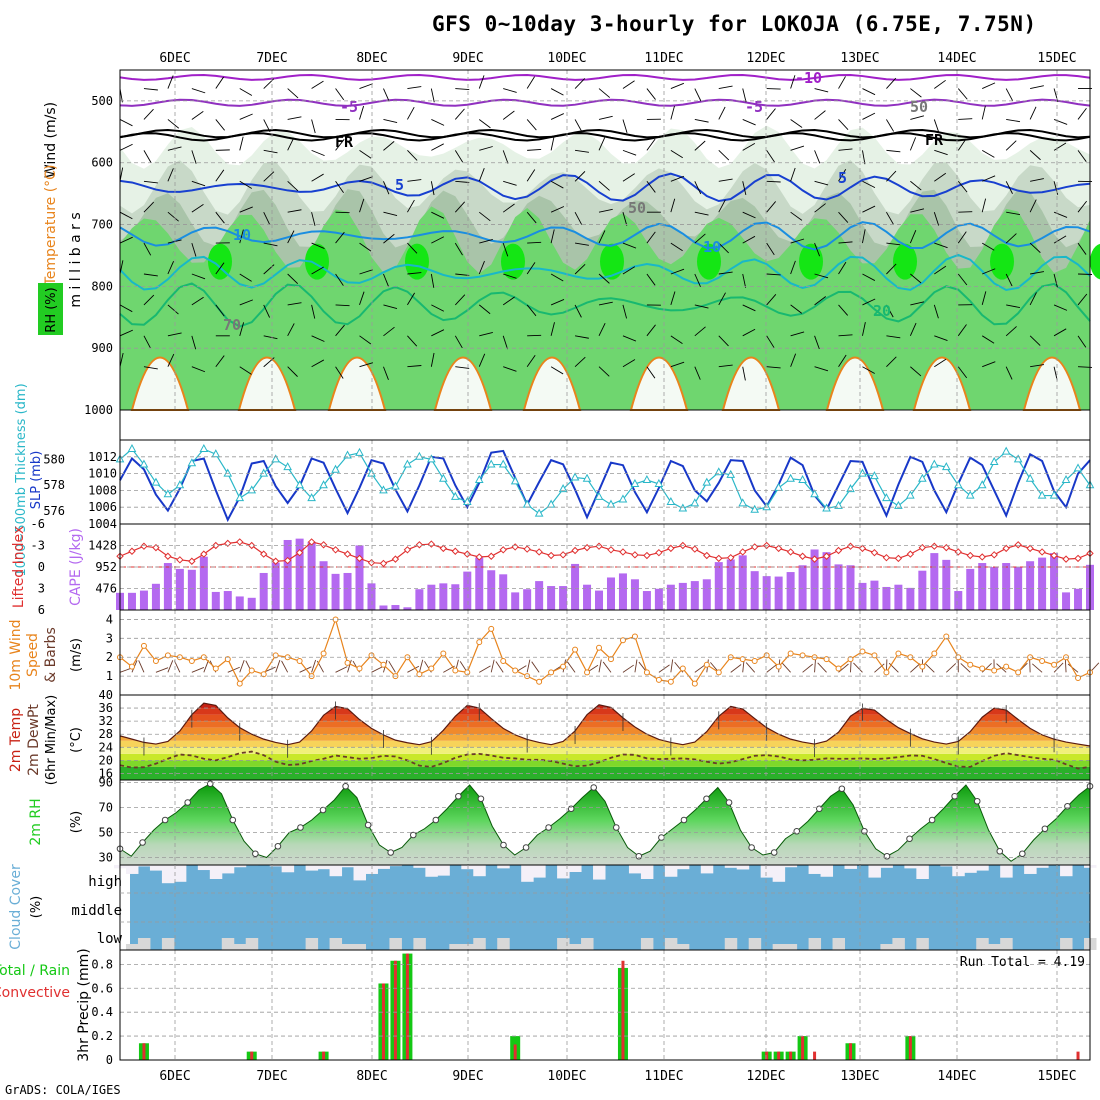 This screenshot has width=1100, height=1100. What do you see at coordinates (41, 567) in the screenshot?
I see `li-ytick-0: 0` at bounding box center [41, 567].